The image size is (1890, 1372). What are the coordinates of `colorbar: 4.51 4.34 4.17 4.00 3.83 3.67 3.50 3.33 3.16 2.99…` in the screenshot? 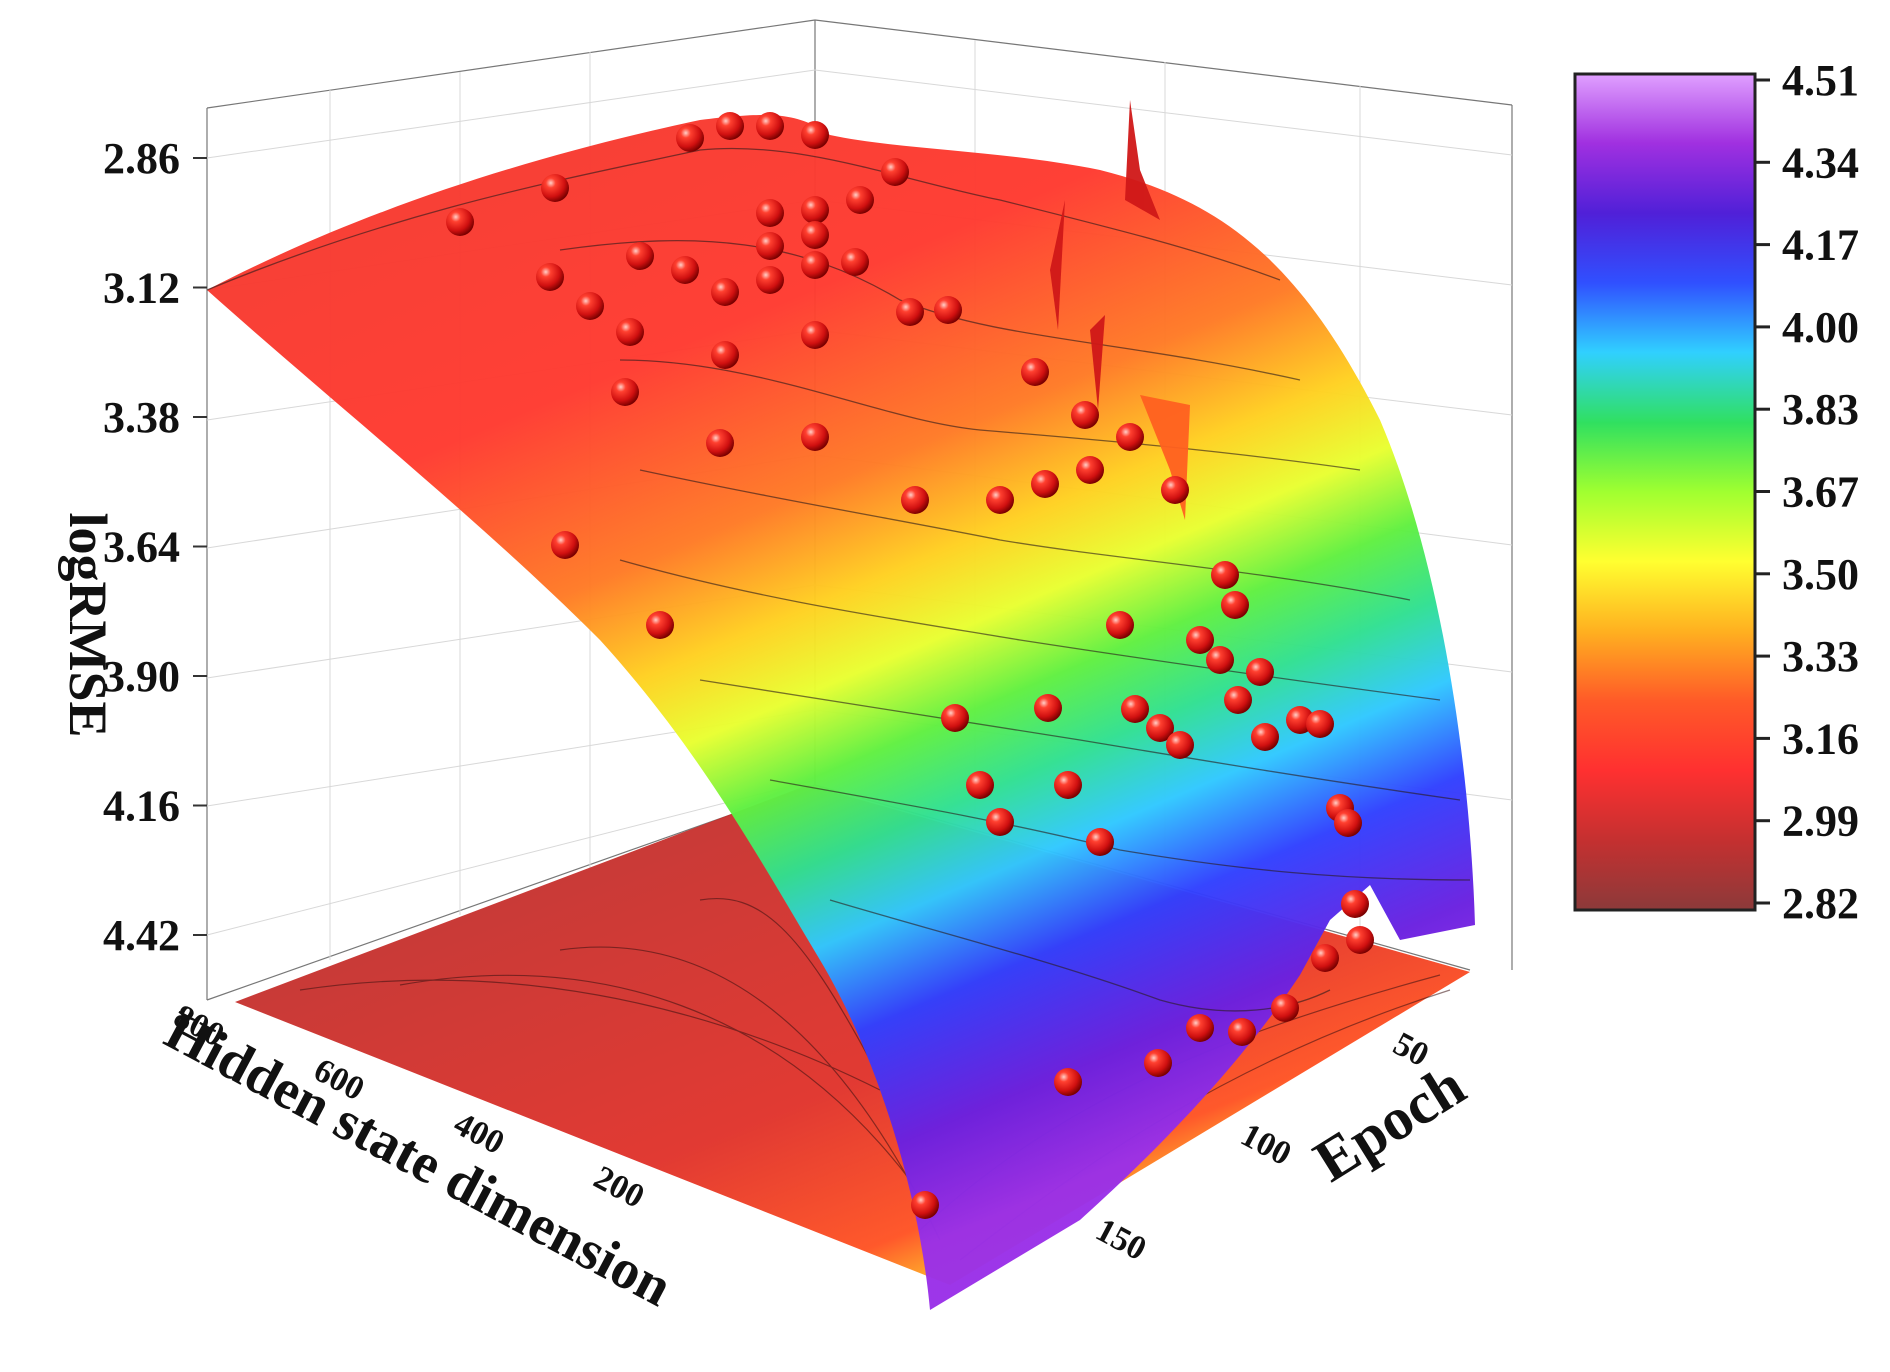 It's located at (1716, 492).